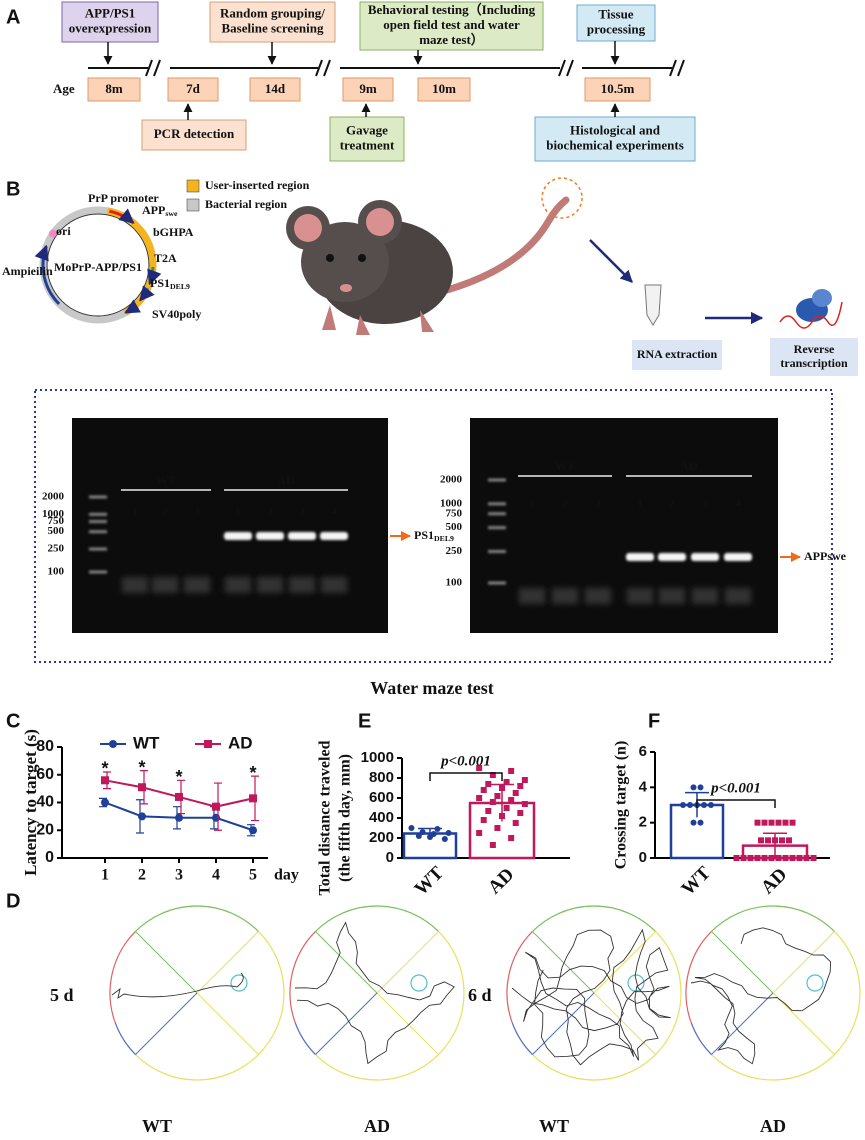 The height and width of the screenshot is (1140, 865). I want to click on y-axis-label: Crossing target (n), so click(621, 805).